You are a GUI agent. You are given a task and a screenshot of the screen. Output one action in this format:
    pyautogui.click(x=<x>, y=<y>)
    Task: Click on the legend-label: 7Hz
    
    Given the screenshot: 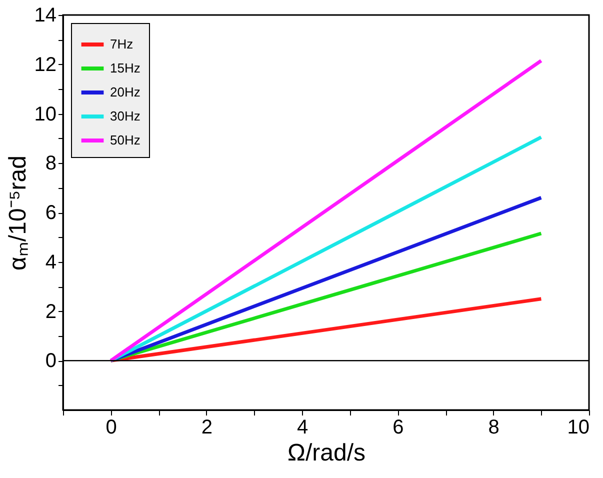 What is the action you would take?
    pyautogui.click(x=122, y=44)
    